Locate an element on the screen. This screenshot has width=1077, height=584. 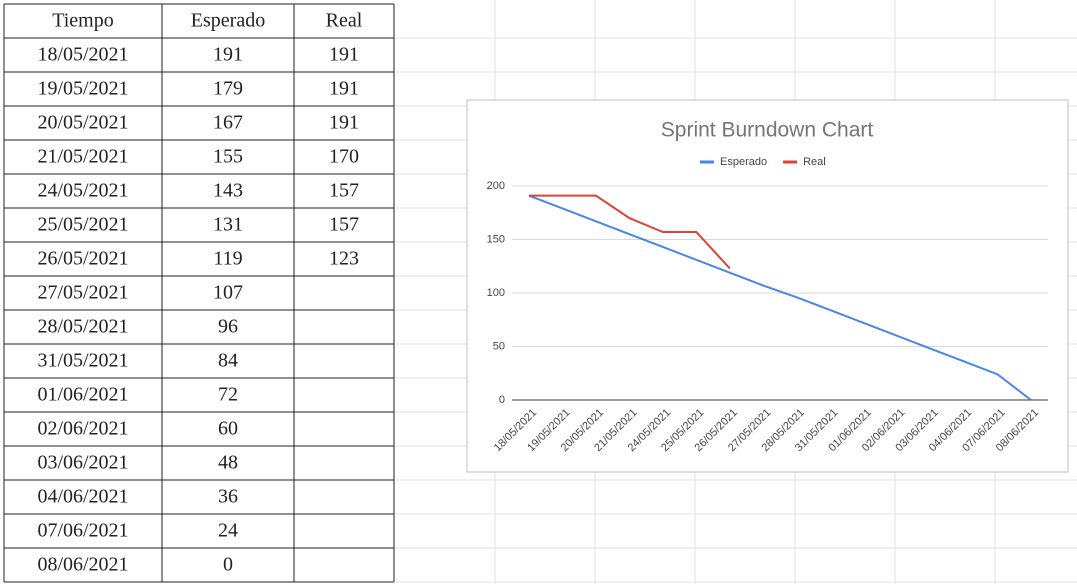
value-cell: 72 is located at coordinates (228, 395).